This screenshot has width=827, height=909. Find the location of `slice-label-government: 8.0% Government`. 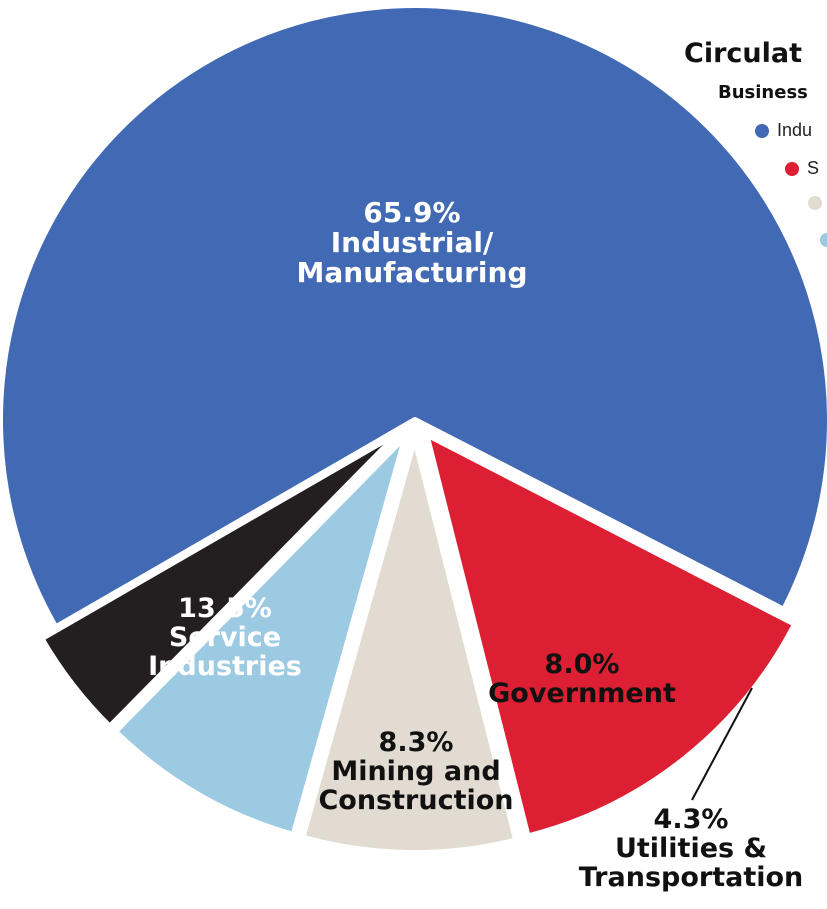

slice-label-government: 8.0% Government is located at coordinates (582, 679).